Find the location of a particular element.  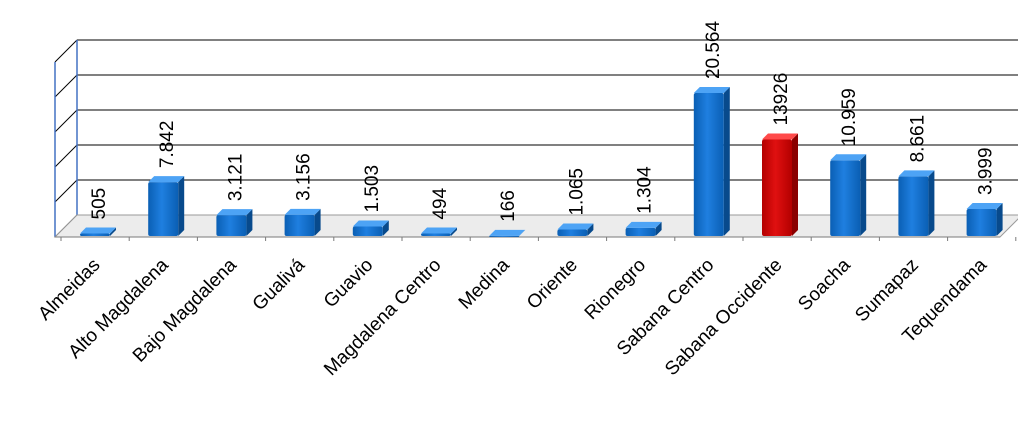

data-label: 505 is located at coordinates (99, 204).